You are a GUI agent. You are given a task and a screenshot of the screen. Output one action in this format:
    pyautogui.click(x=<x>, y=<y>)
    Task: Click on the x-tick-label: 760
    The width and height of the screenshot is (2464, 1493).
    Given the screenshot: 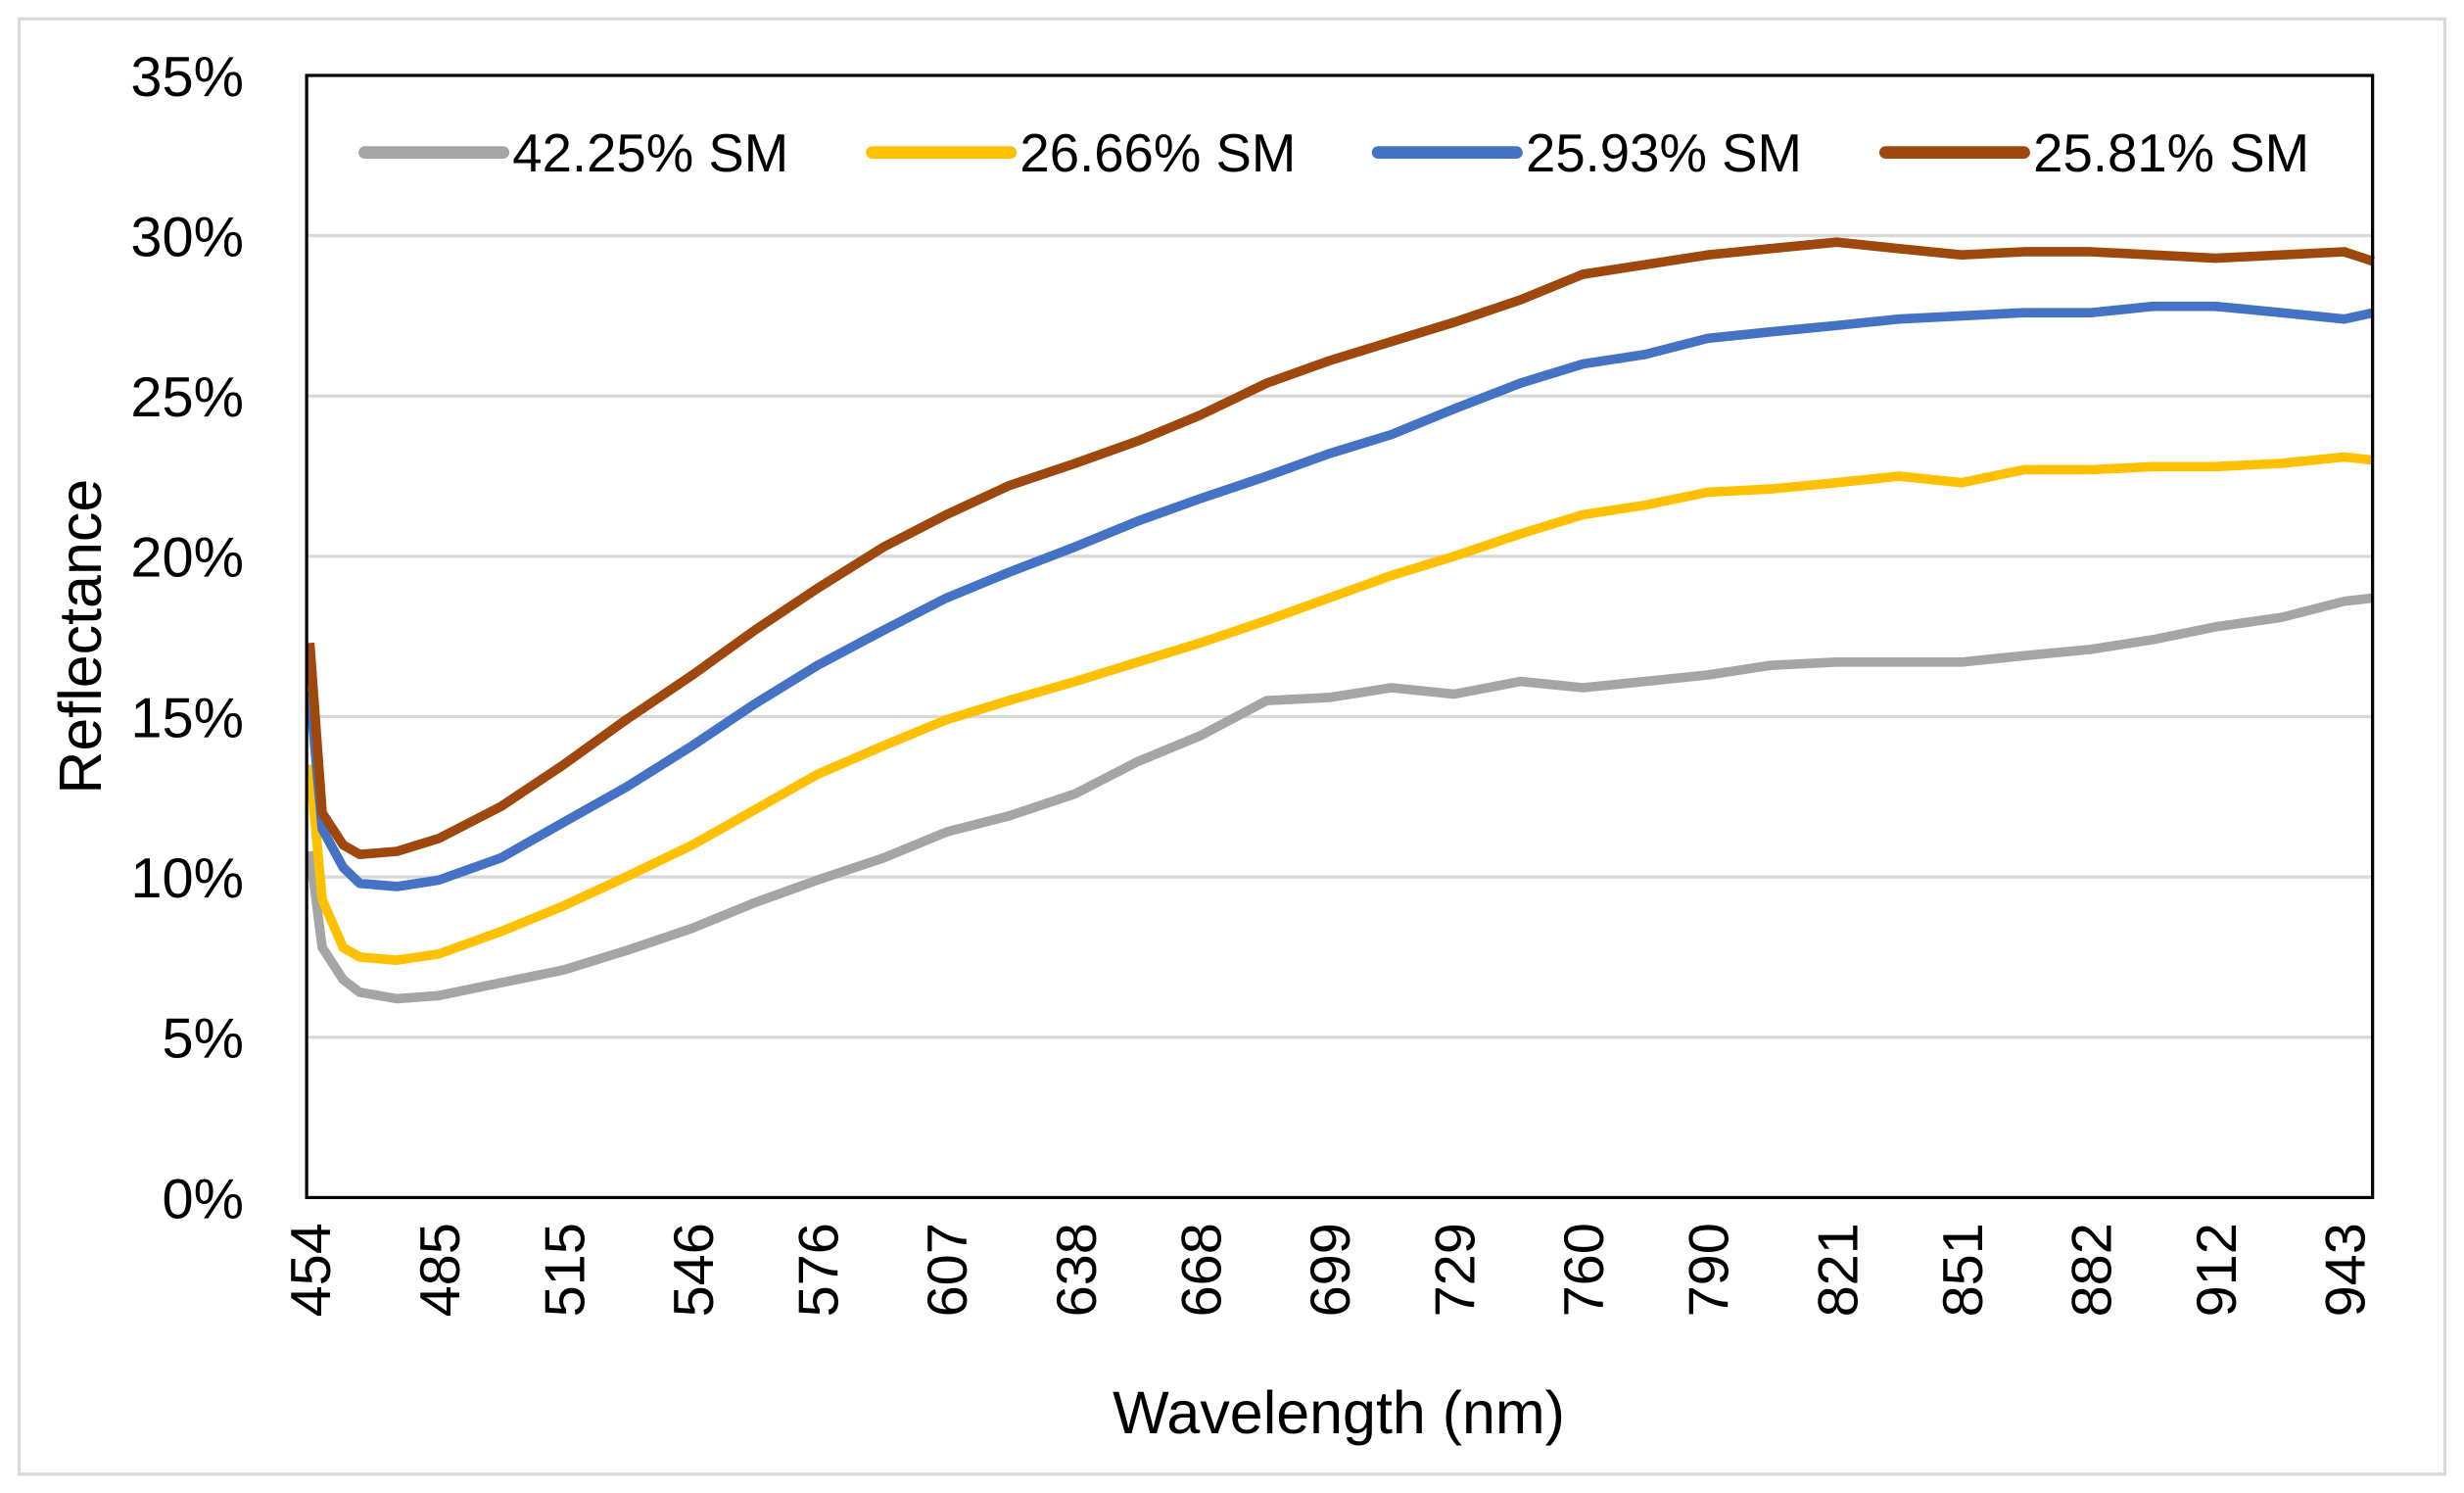 What is the action you would take?
    pyautogui.click(x=1584, y=1270)
    